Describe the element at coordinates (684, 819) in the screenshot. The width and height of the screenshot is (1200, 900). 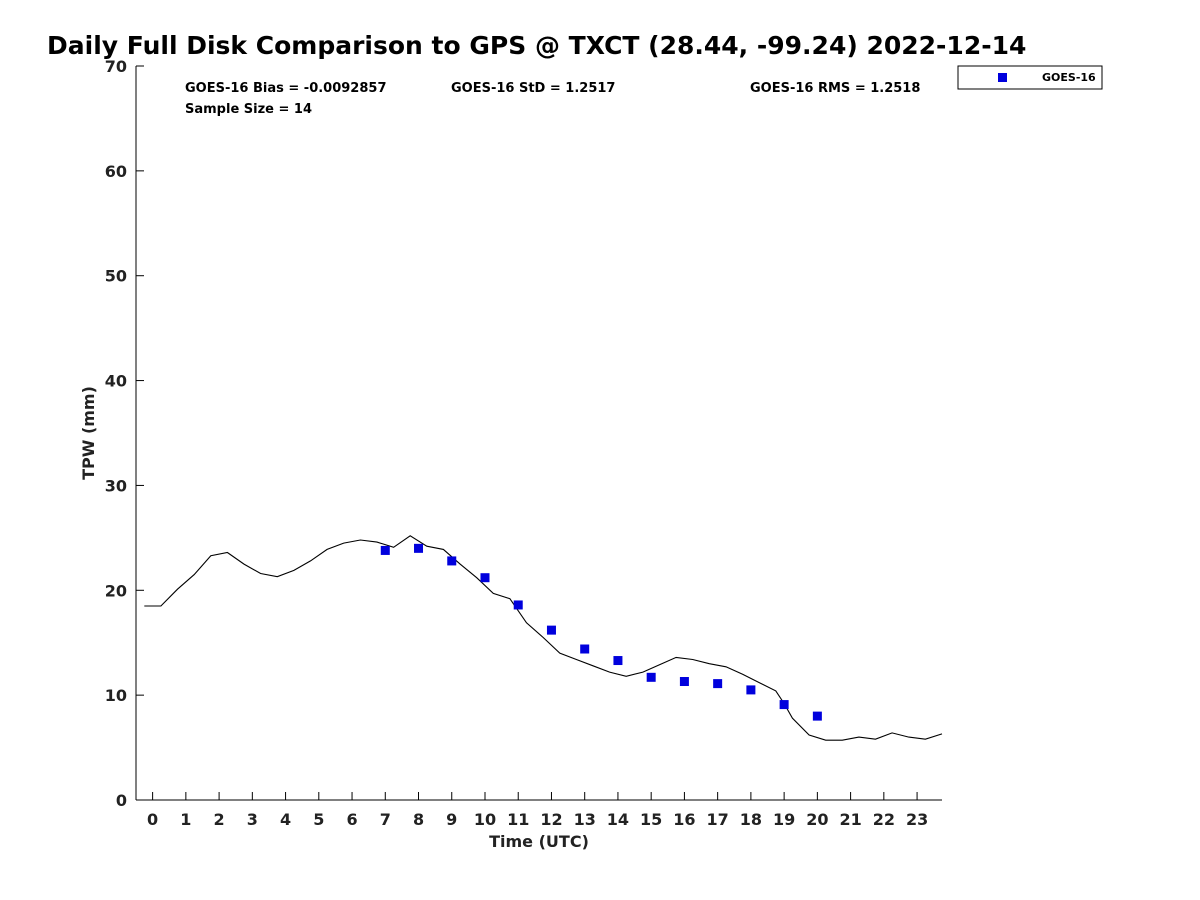
I see `x-tick-label: 16` at that location.